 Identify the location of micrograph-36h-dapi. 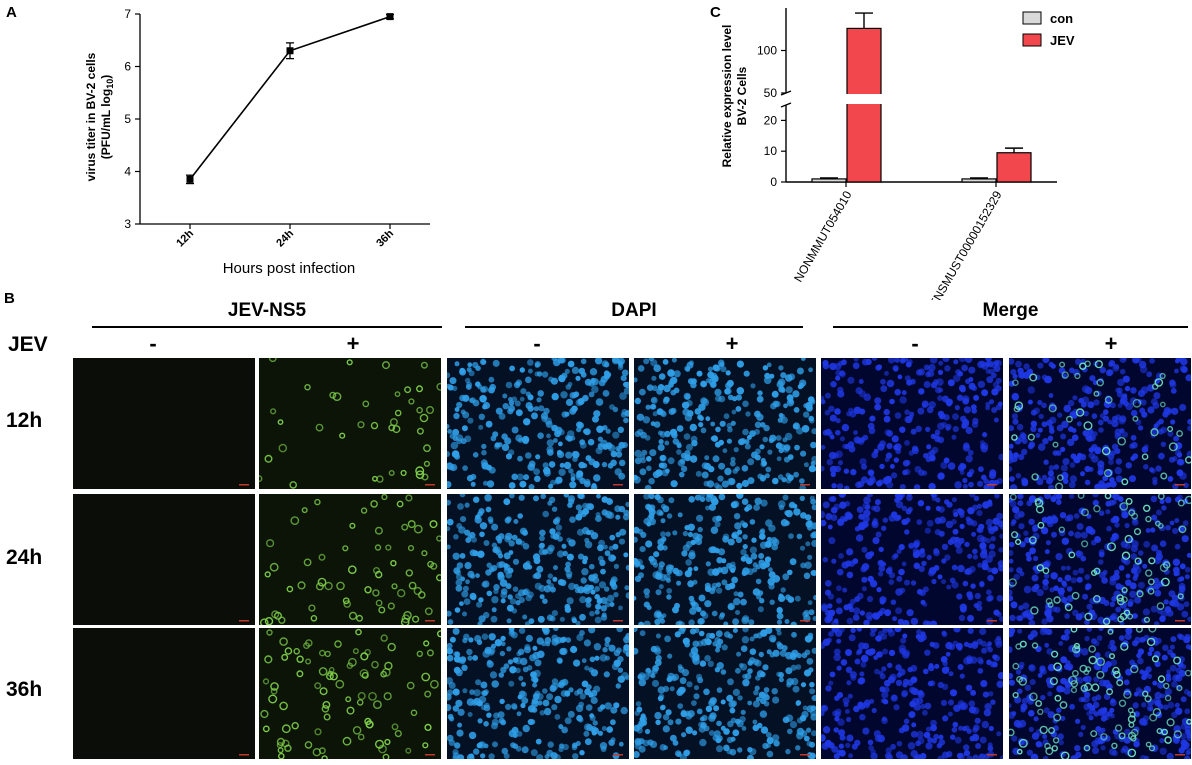
(538, 693).